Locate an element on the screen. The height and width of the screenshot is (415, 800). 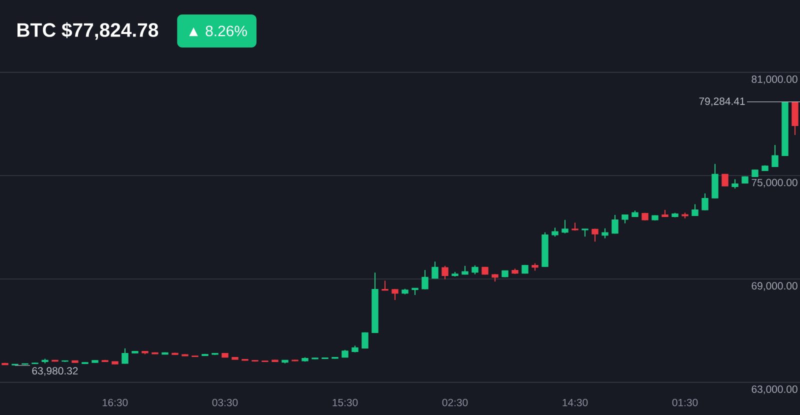
ref-line-label: 79,284.41 is located at coordinates (722, 102).